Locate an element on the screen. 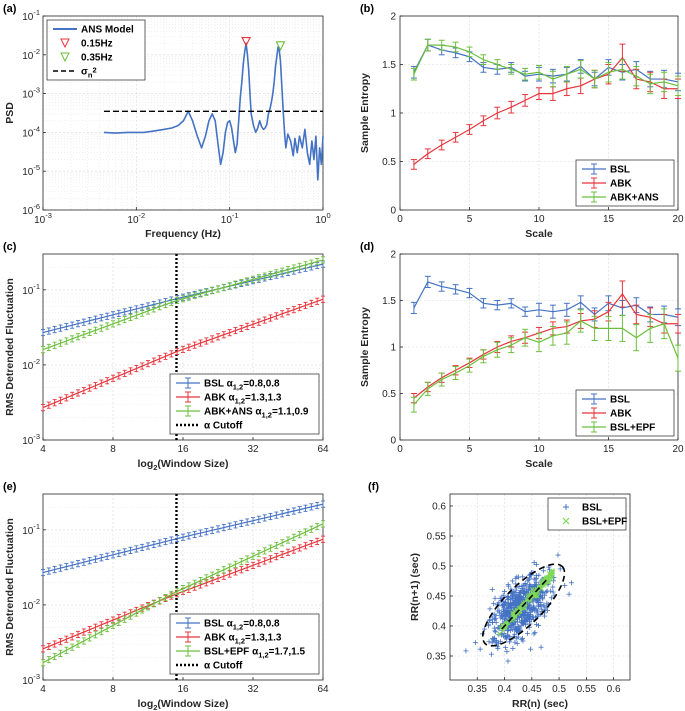  y-axis-label: Sample Entropy is located at coordinates (365, 347).